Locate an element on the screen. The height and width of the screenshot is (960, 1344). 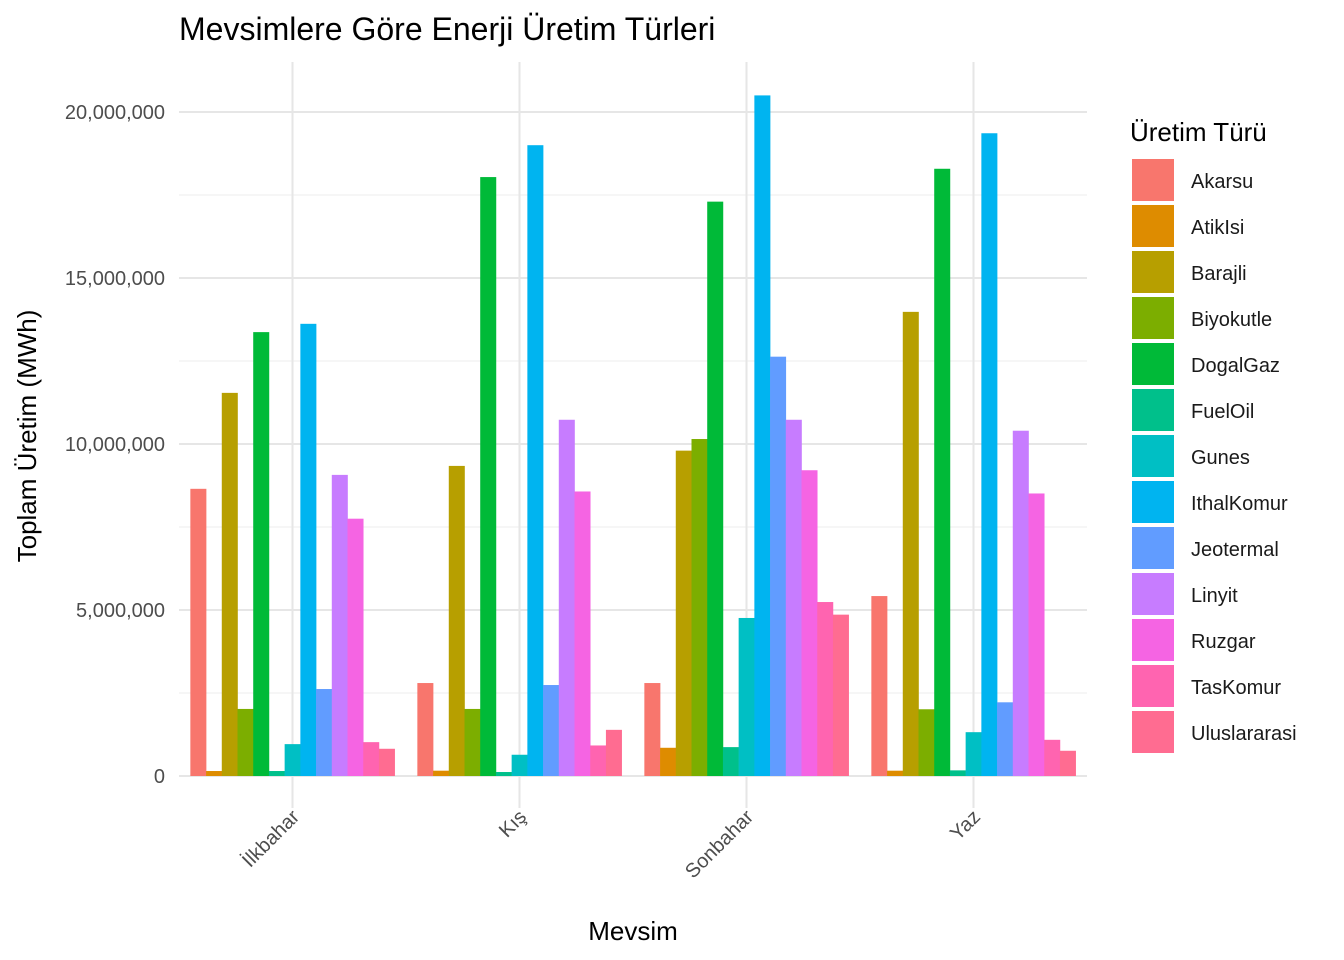
legend-label: Linyit is located at coordinates (1214, 596).